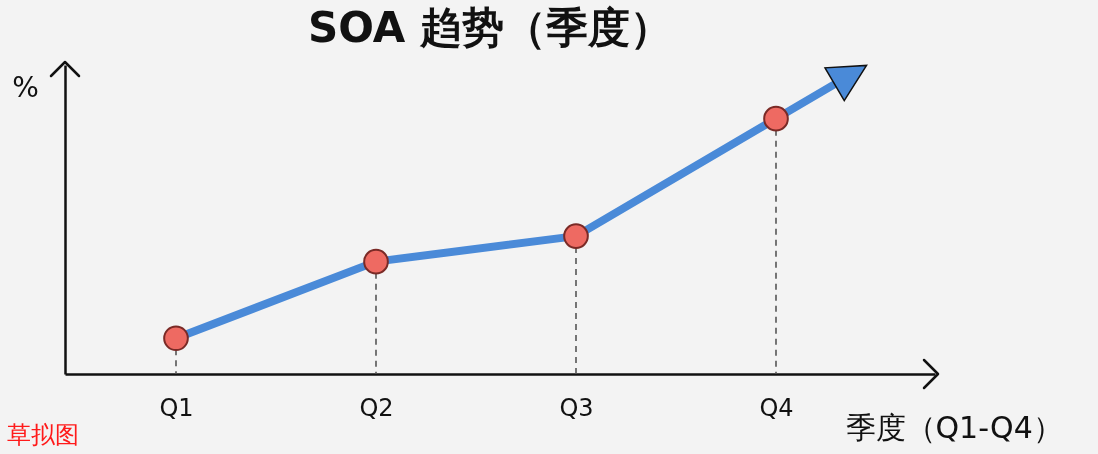 The width and height of the screenshot is (1098, 454). I want to click on y-axis-title: %, so click(25, 87).